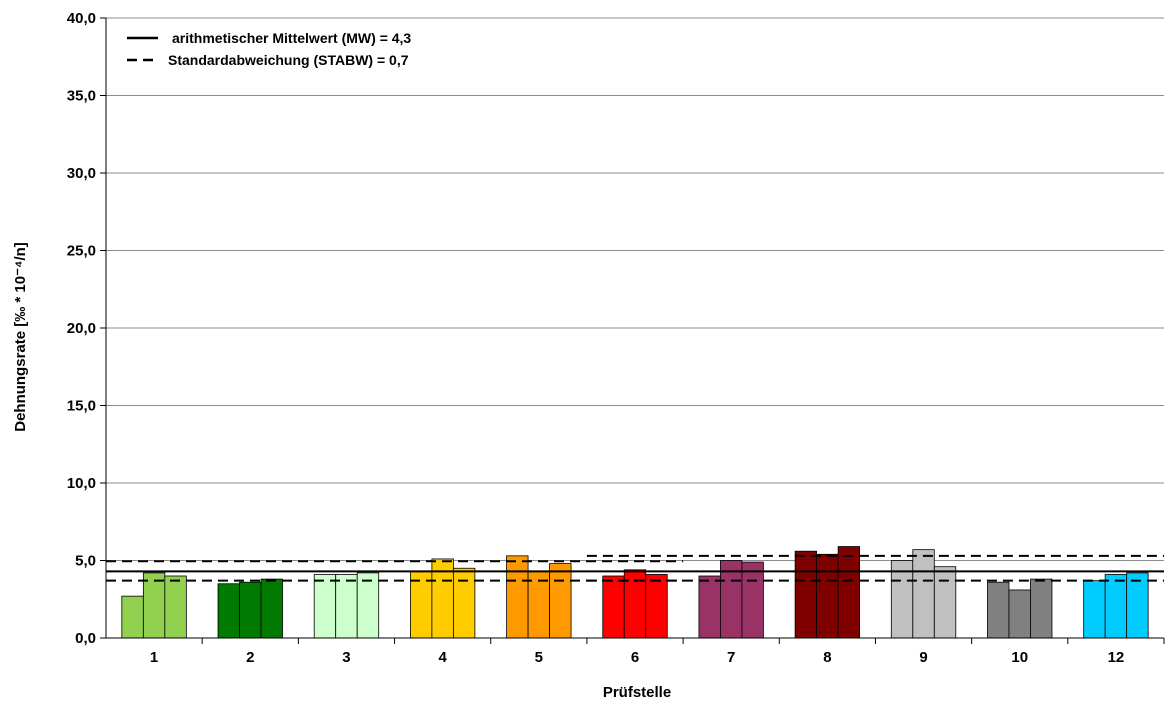 The image size is (1168, 705). What do you see at coordinates (81, 483) in the screenshot?
I see `y-tick-label: 10,0` at bounding box center [81, 483].